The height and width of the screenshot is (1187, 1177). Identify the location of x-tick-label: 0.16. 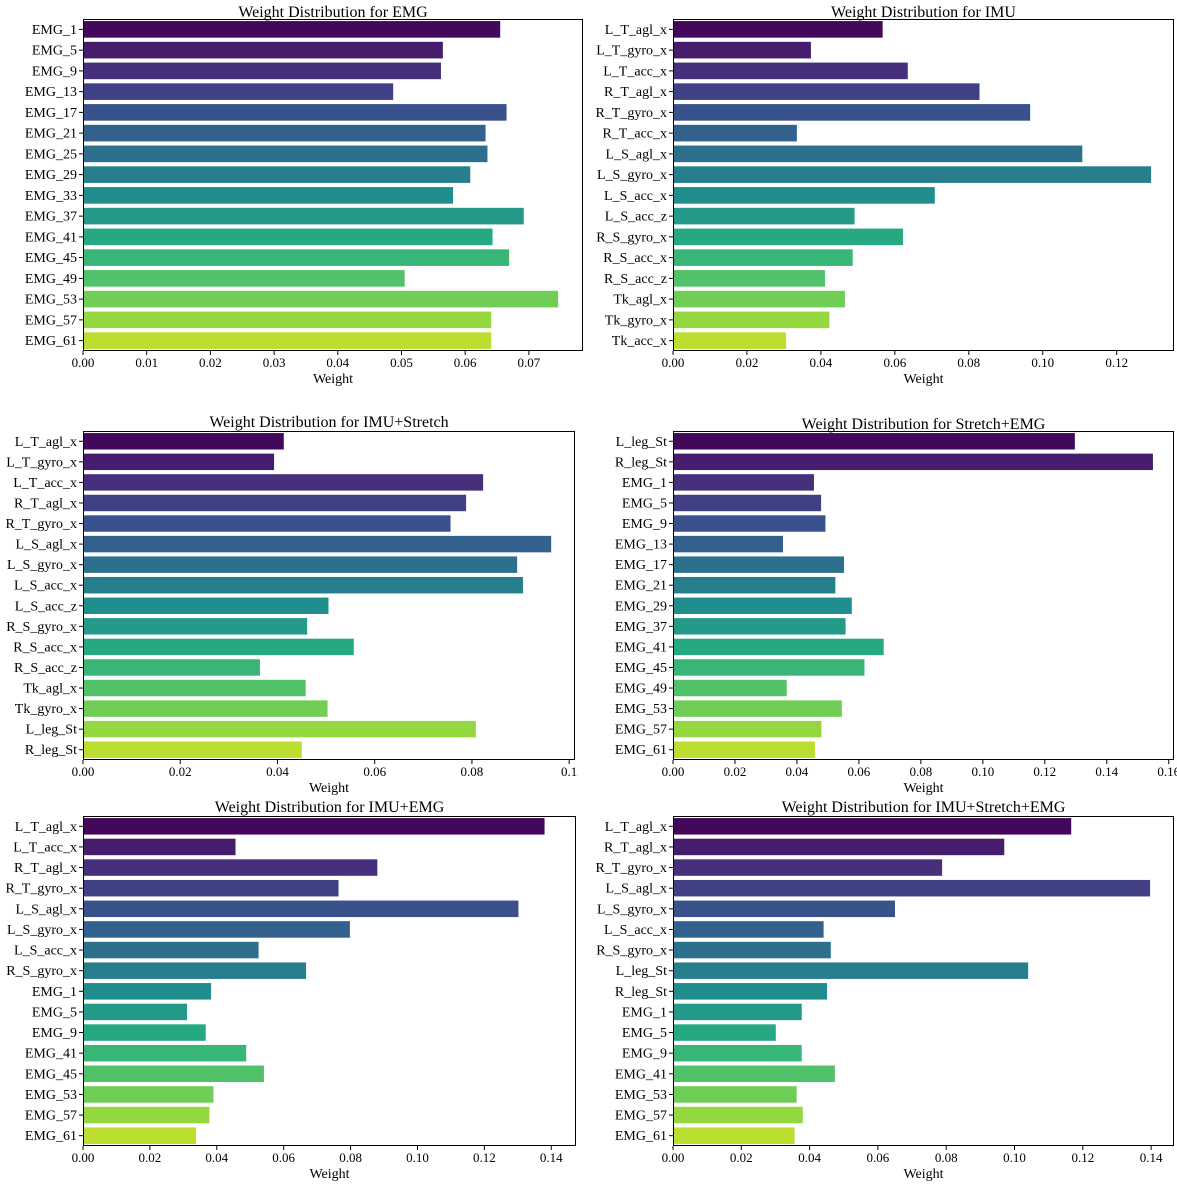
(1167, 771).